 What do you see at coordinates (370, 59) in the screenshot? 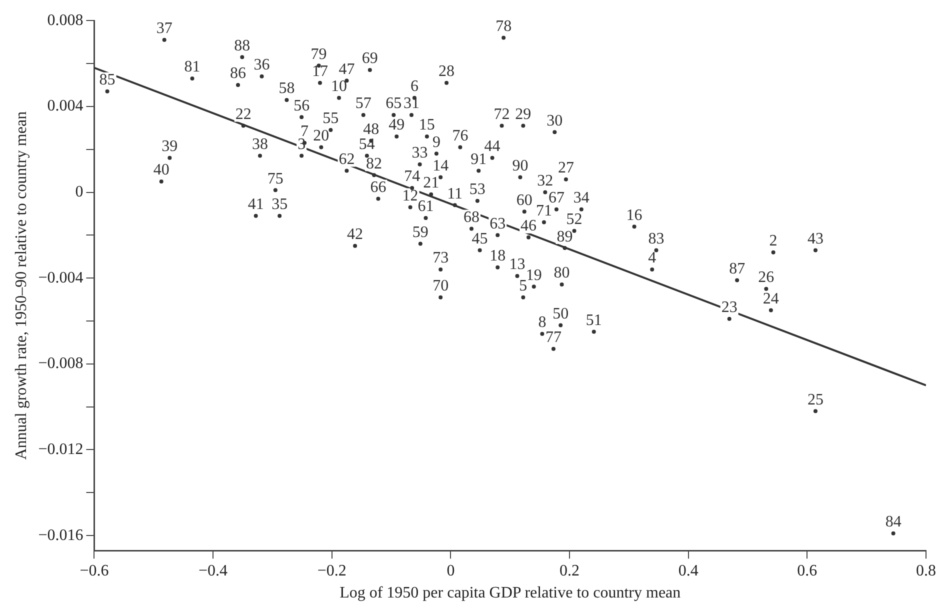
I see `annotation: 69` at bounding box center [370, 59].